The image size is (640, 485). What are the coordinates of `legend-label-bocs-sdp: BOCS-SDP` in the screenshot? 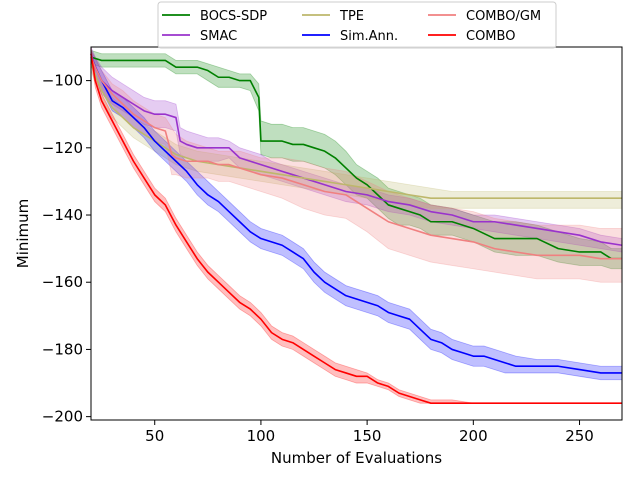 It's located at (233, 16).